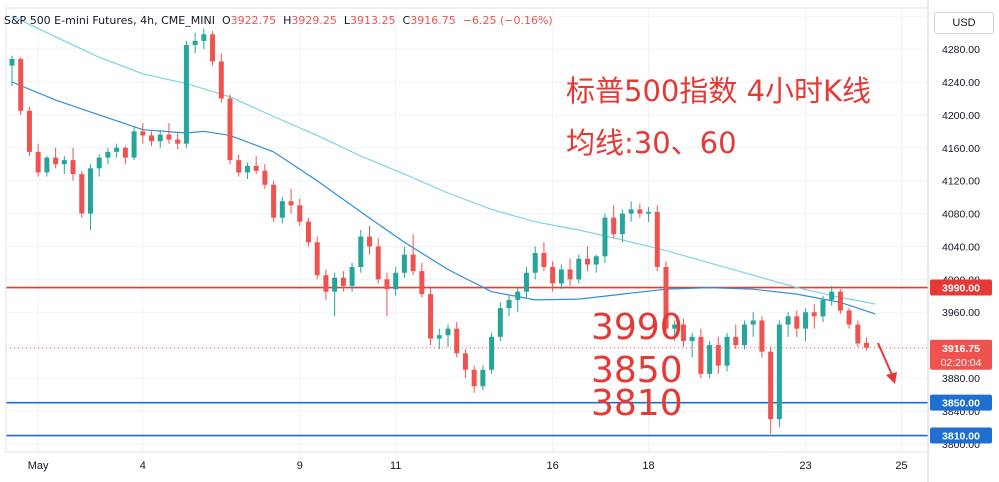  What do you see at coordinates (637, 327) in the screenshot?
I see `annotation-level-3990: 3990` at bounding box center [637, 327].